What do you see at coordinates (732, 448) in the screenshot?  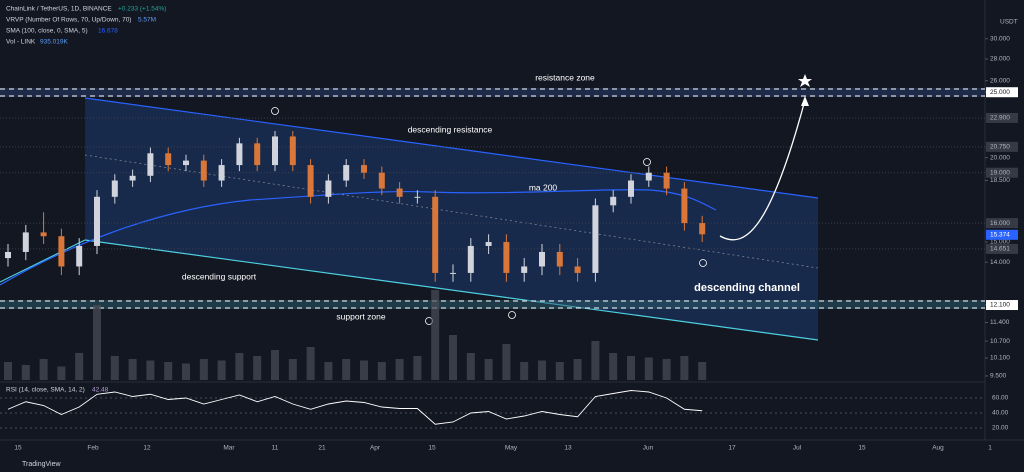 I see `x-tick-label: 17` at bounding box center [732, 448].